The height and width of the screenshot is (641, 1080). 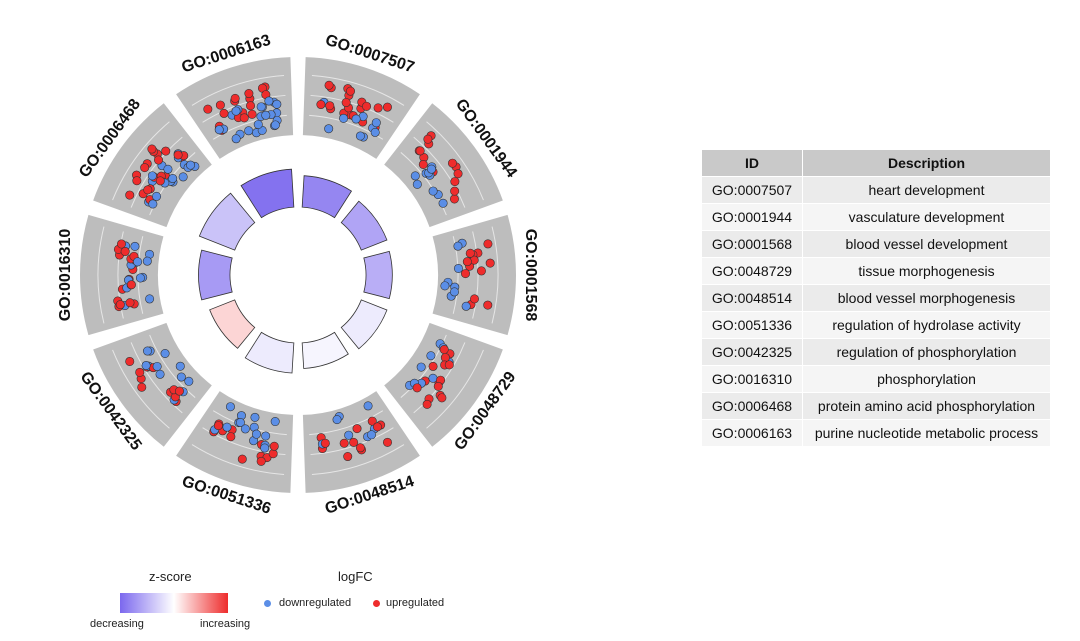 I want to click on table-cell-id: GO:0006163, so click(x=752, y=433).